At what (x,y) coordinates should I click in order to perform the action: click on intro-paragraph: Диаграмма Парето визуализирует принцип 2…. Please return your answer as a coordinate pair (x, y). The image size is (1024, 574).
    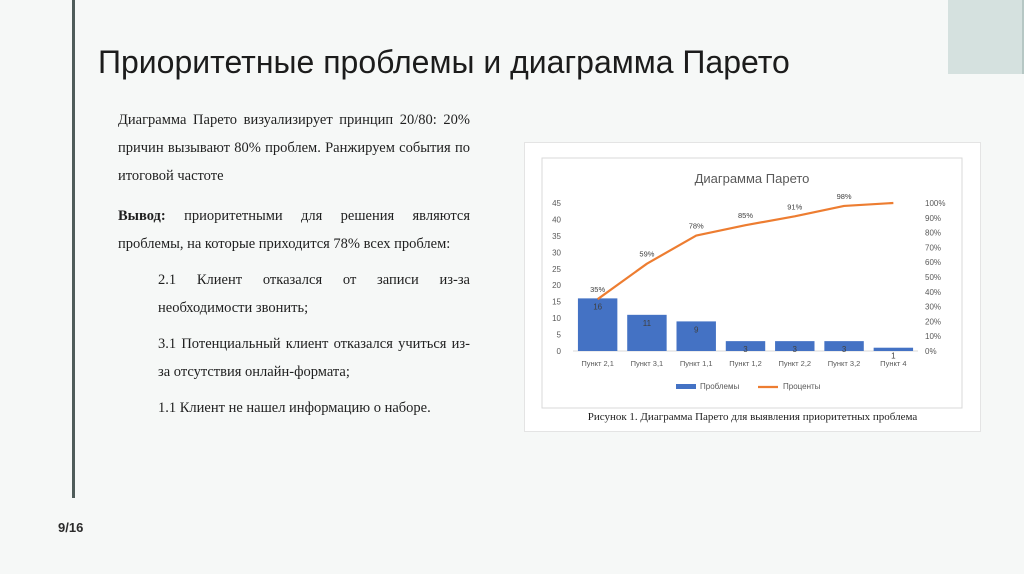
    Looking at the image, I should click on (294, 148).